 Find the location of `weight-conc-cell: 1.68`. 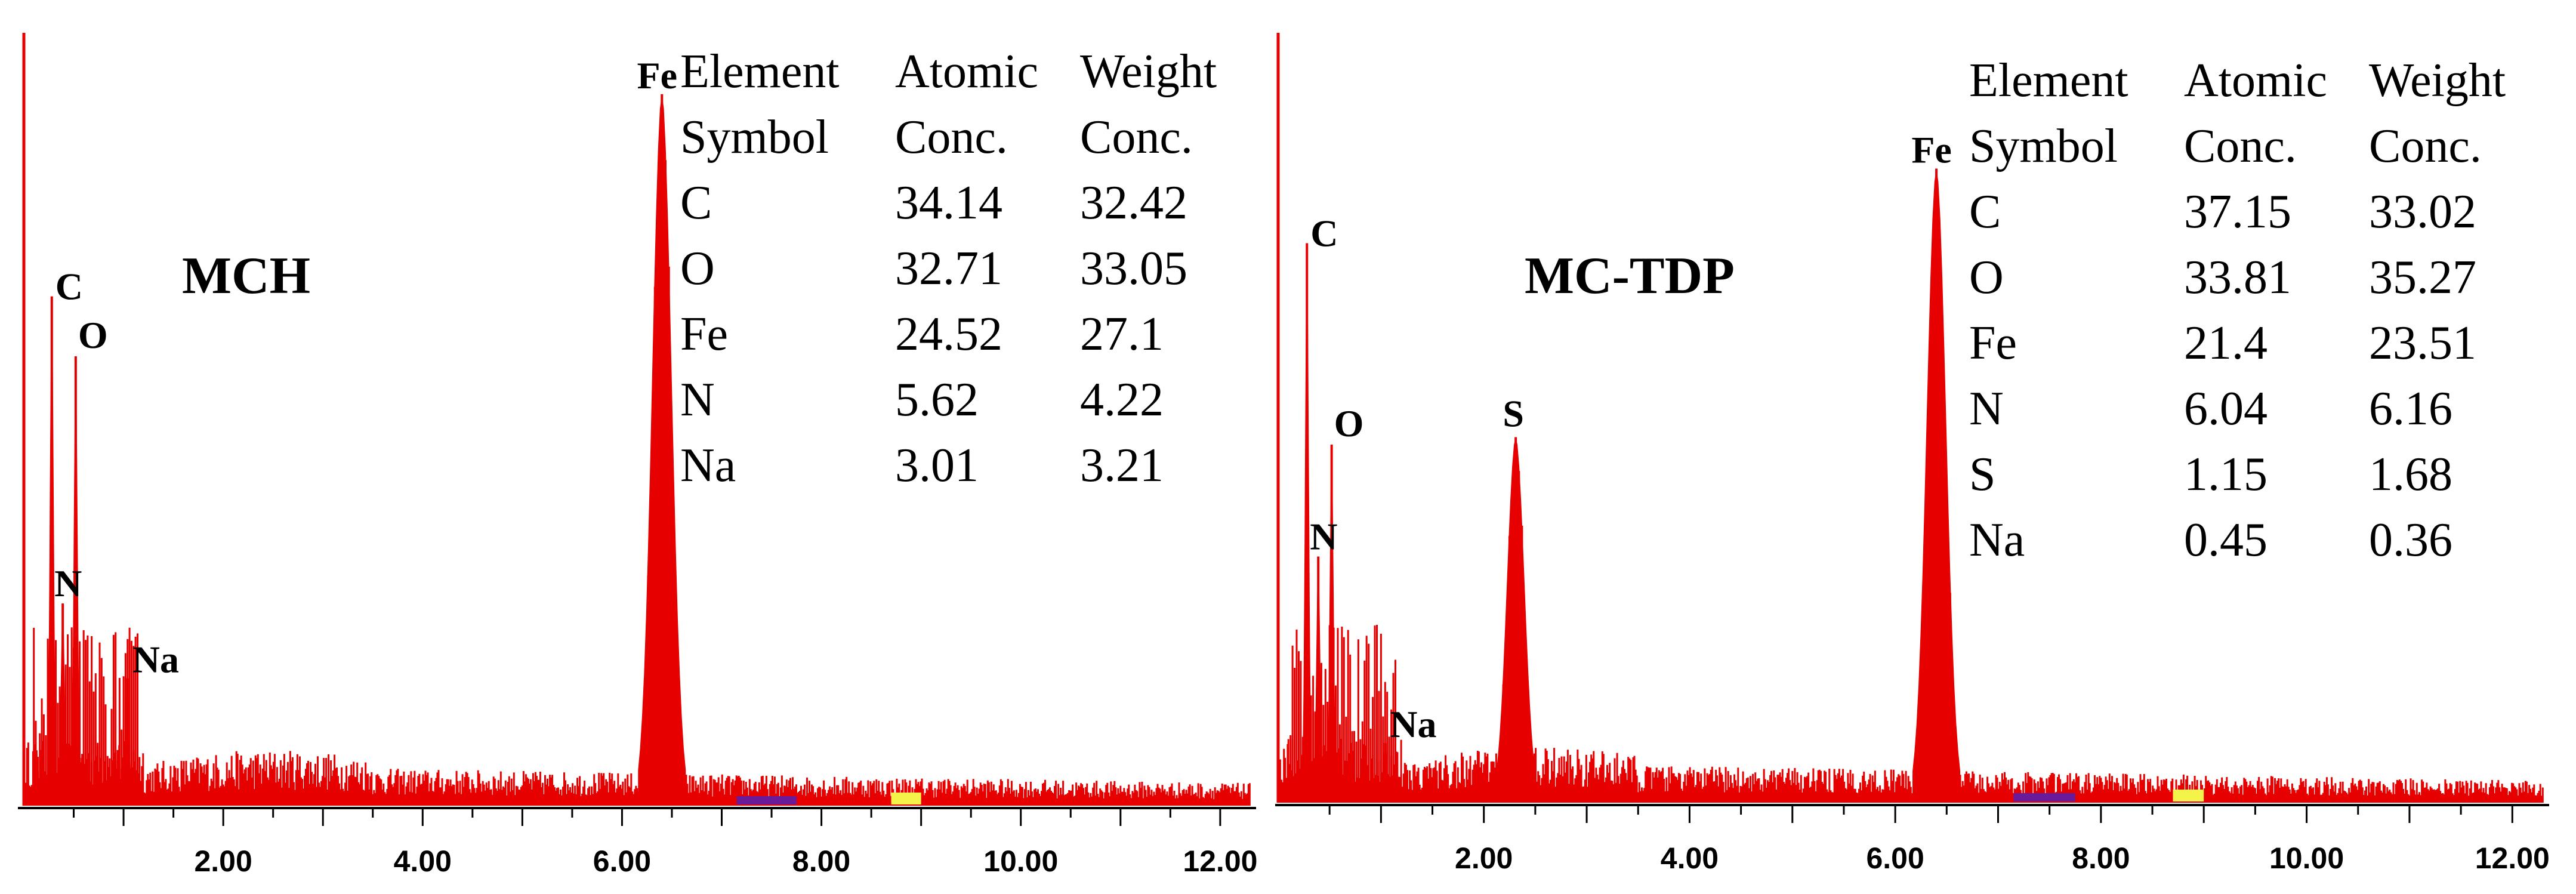

weight-conc-cell: 1.68 is located at coordinates (2410, 475).